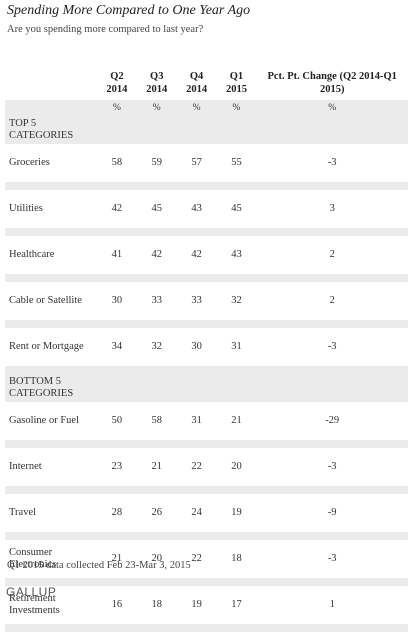 This screenshot has width=414, height=632. Describe the element at coordinates (117, 515) in the screenshot. I see `cell-value: 28` at that location.